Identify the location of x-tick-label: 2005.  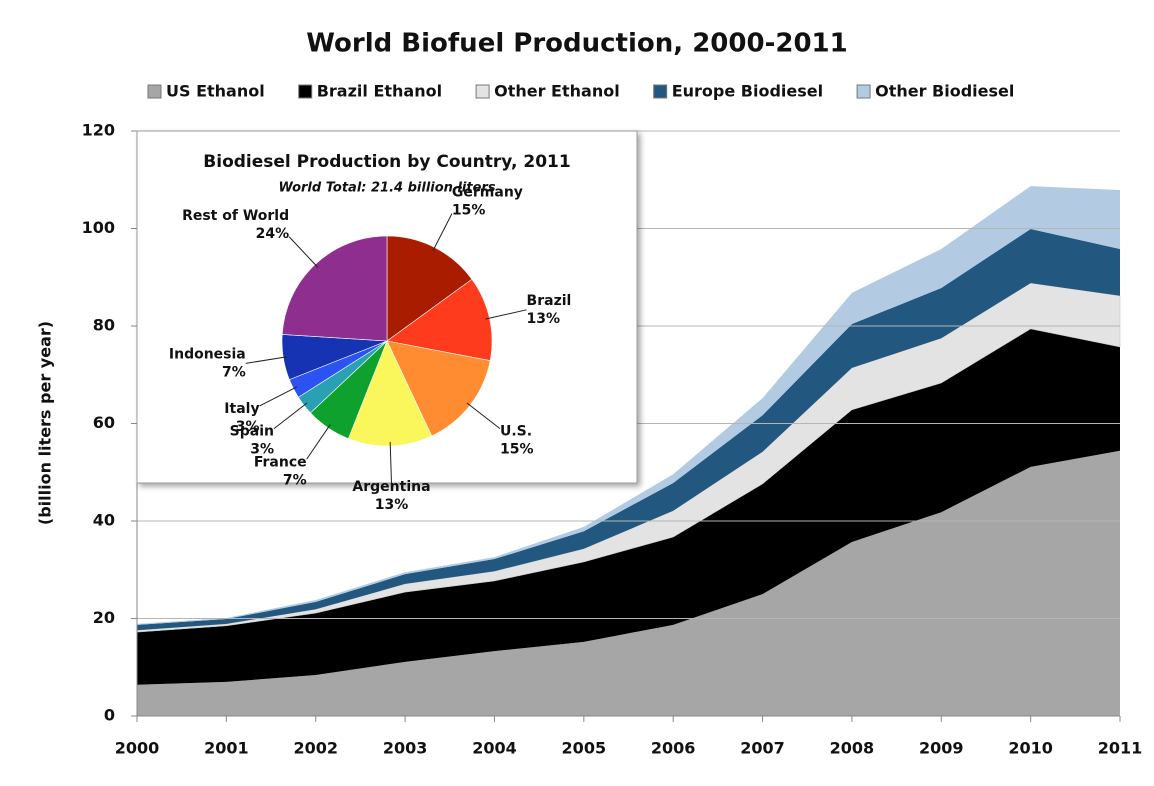
(584, 748).